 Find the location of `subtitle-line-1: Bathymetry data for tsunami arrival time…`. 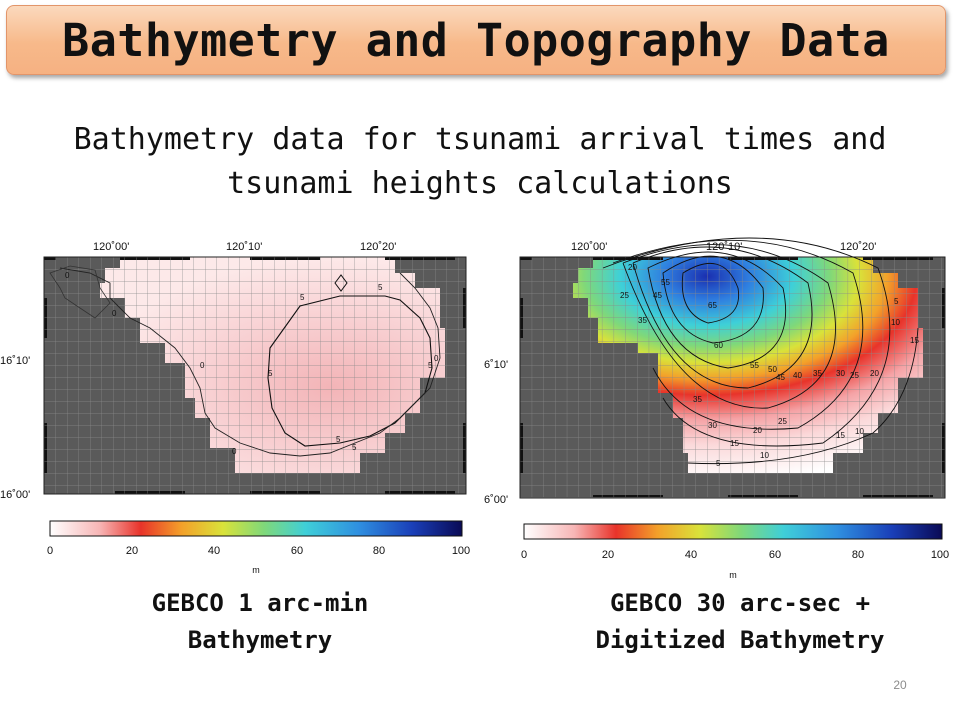

subtitle-line-1: Bathymetry data for tsunami arrival time… is located at coordinates (480, 139).